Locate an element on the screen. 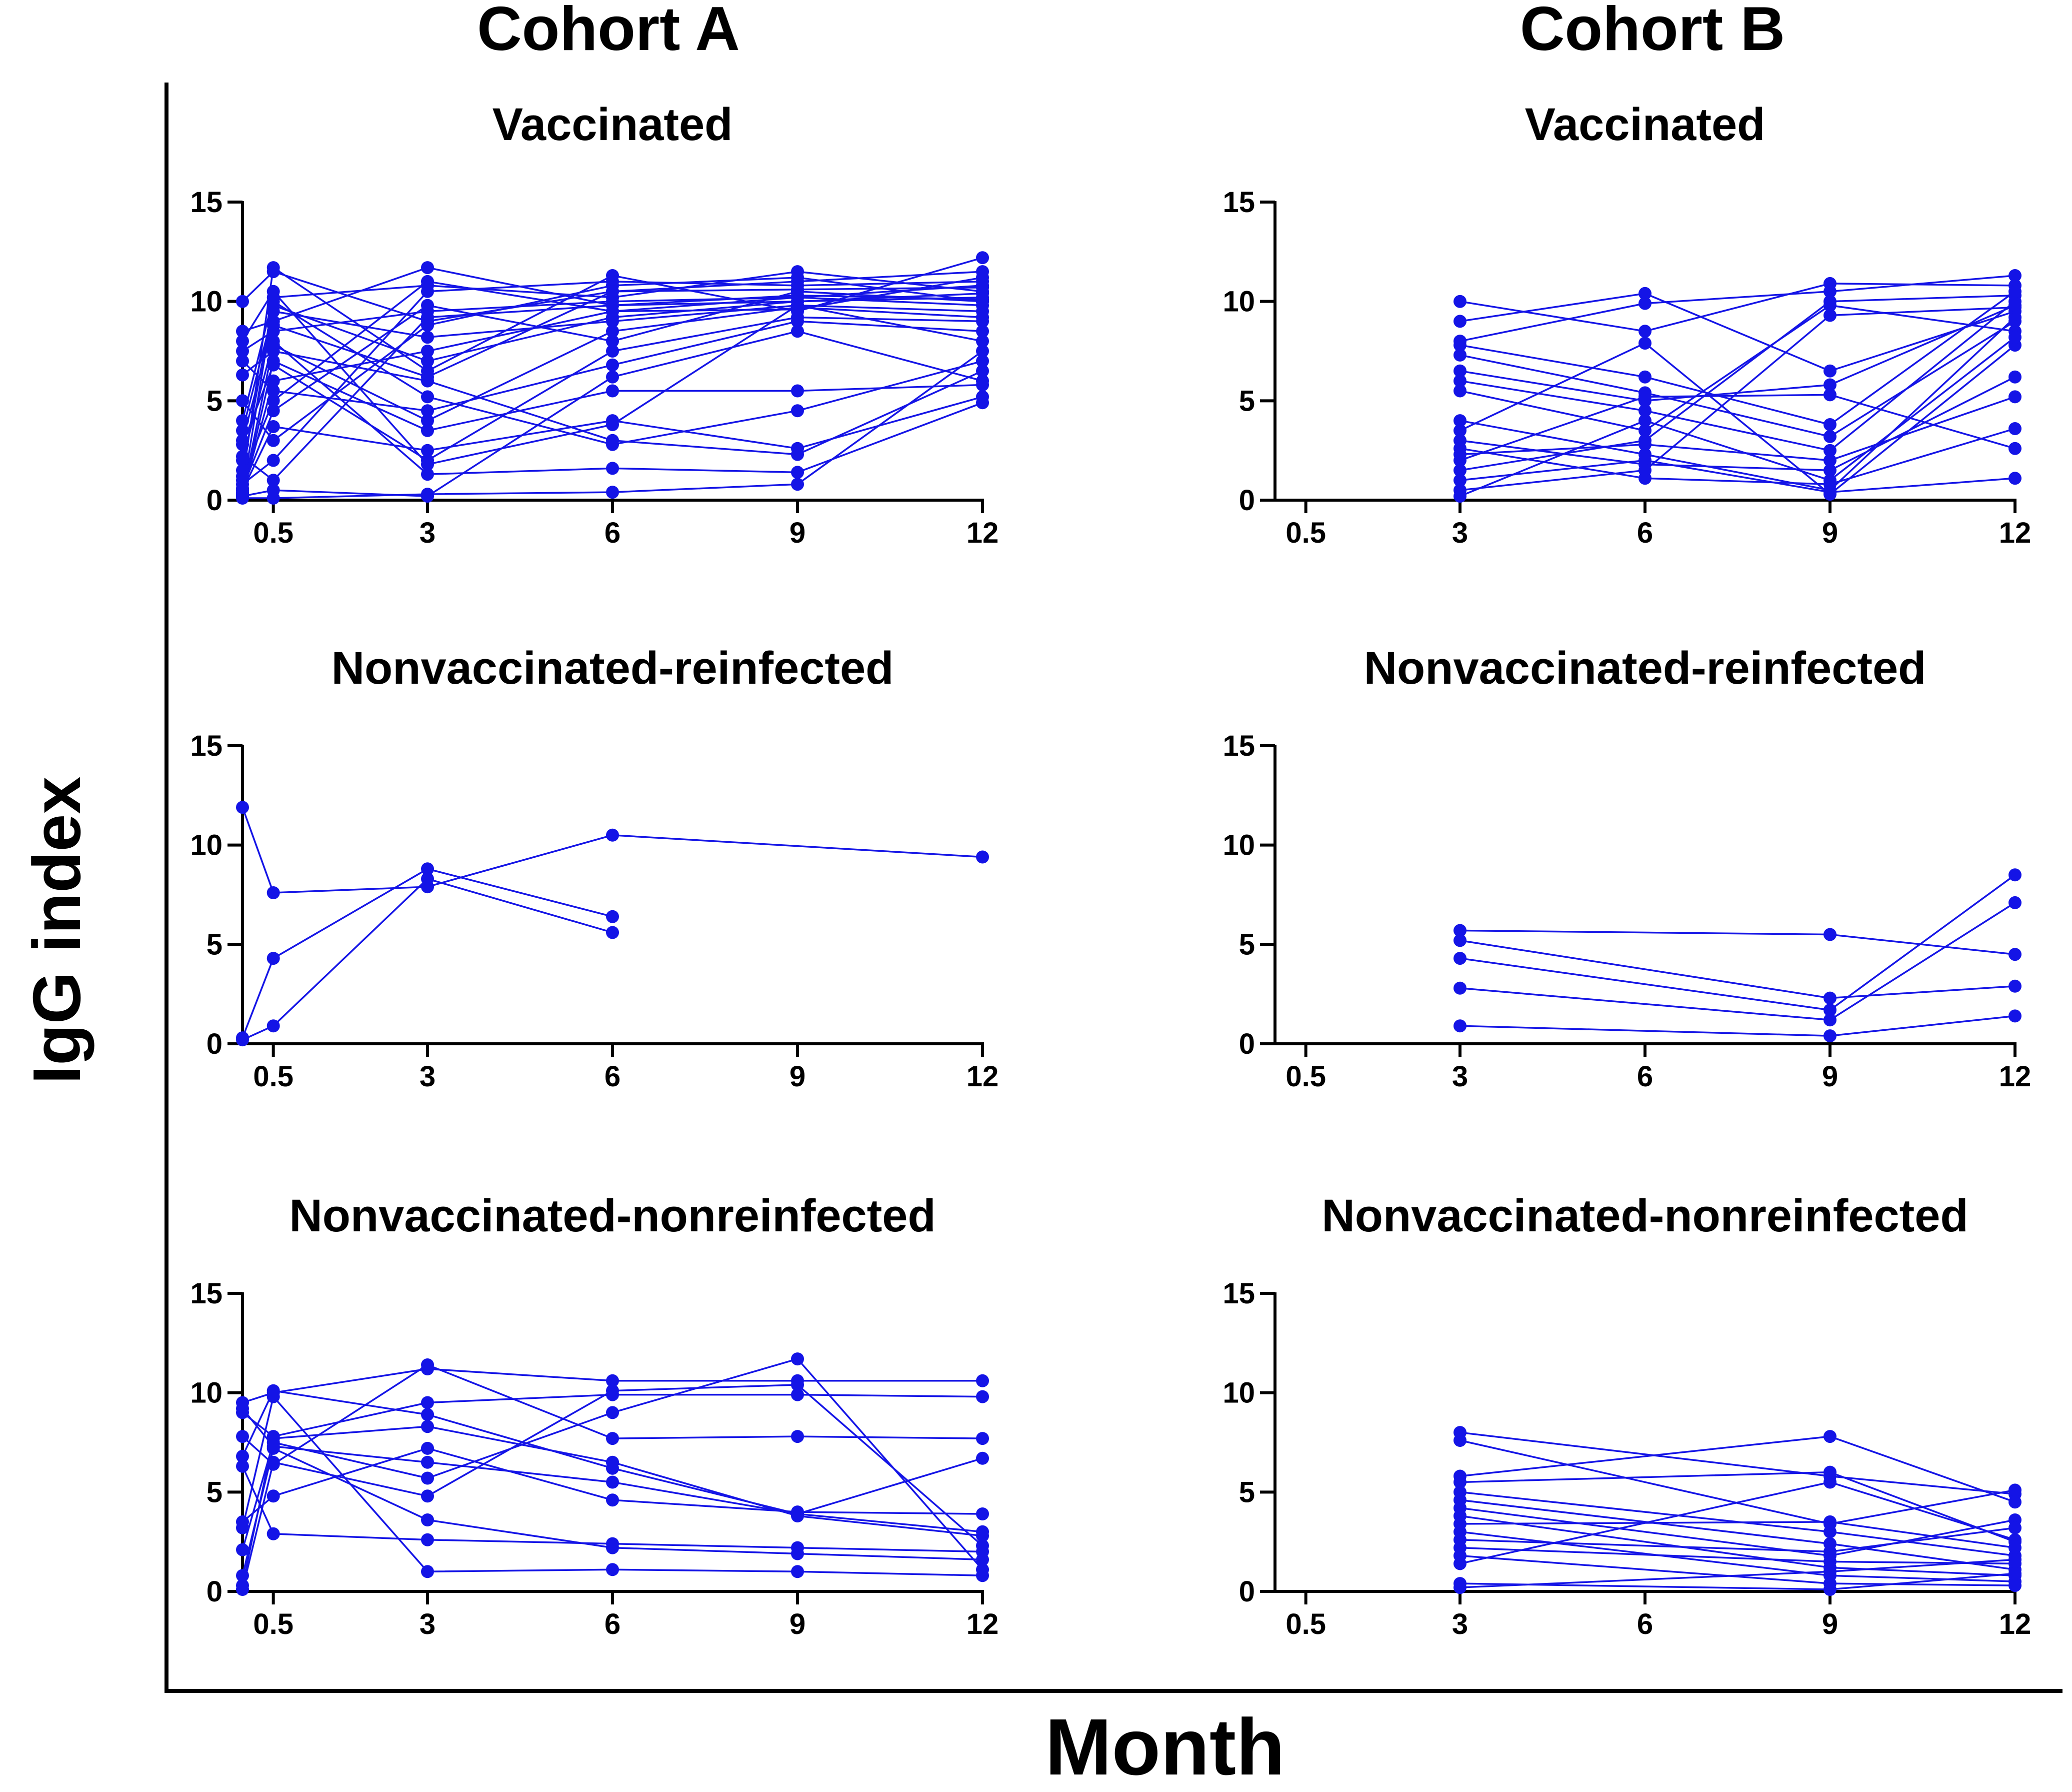 Image resolution: width=2072 pixels, height=1792 pixels. panel-cohort-a-vaccinated: Vaccinated 0 5 10 15 0.5 3 6 9 12 is located at coordinates (594, 324).